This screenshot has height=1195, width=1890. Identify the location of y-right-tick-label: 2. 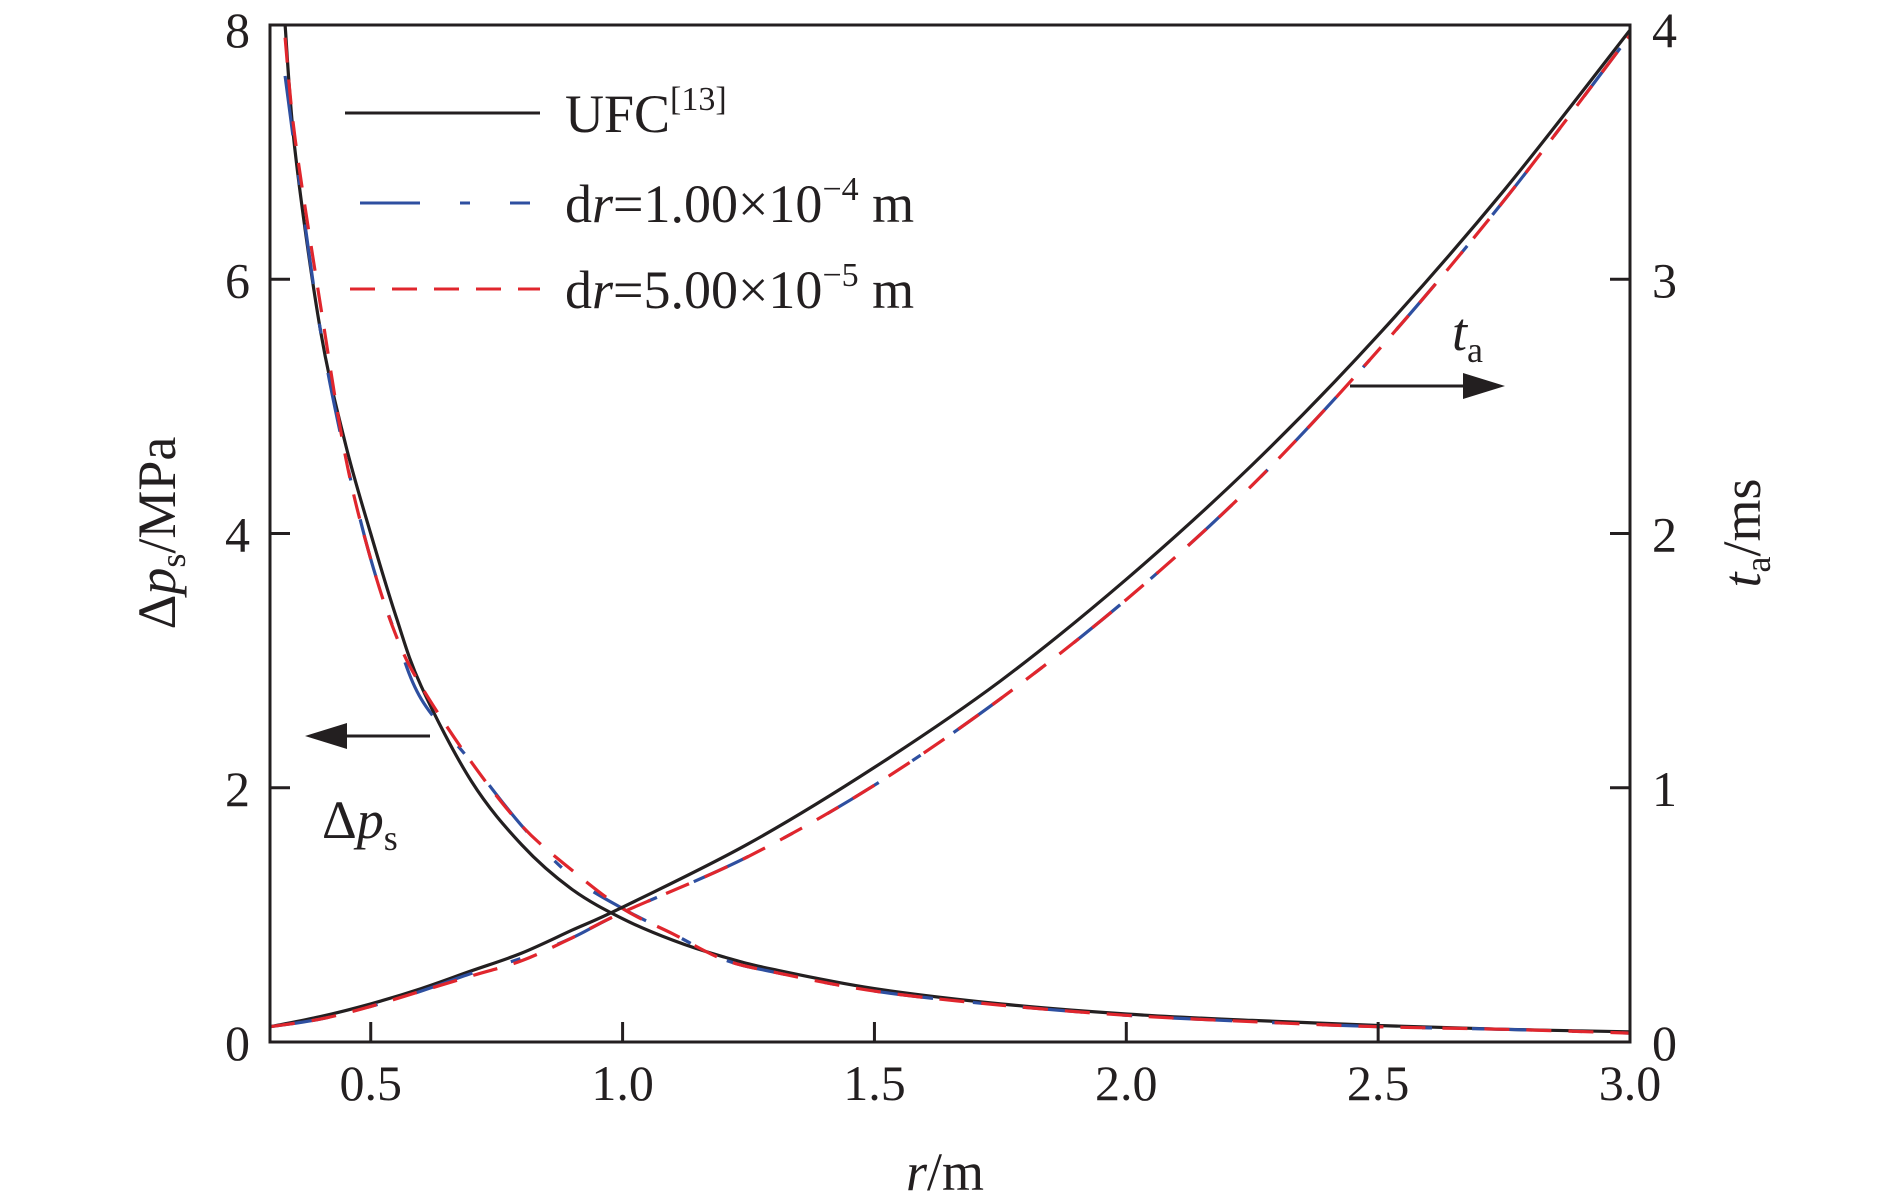
(1664, 535).